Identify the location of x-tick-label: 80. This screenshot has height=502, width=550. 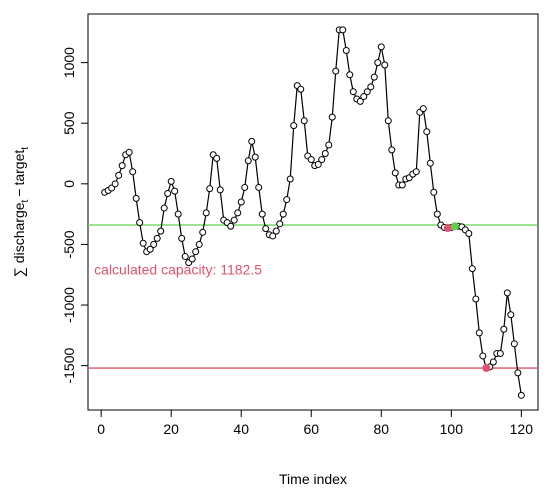
(381, 429).